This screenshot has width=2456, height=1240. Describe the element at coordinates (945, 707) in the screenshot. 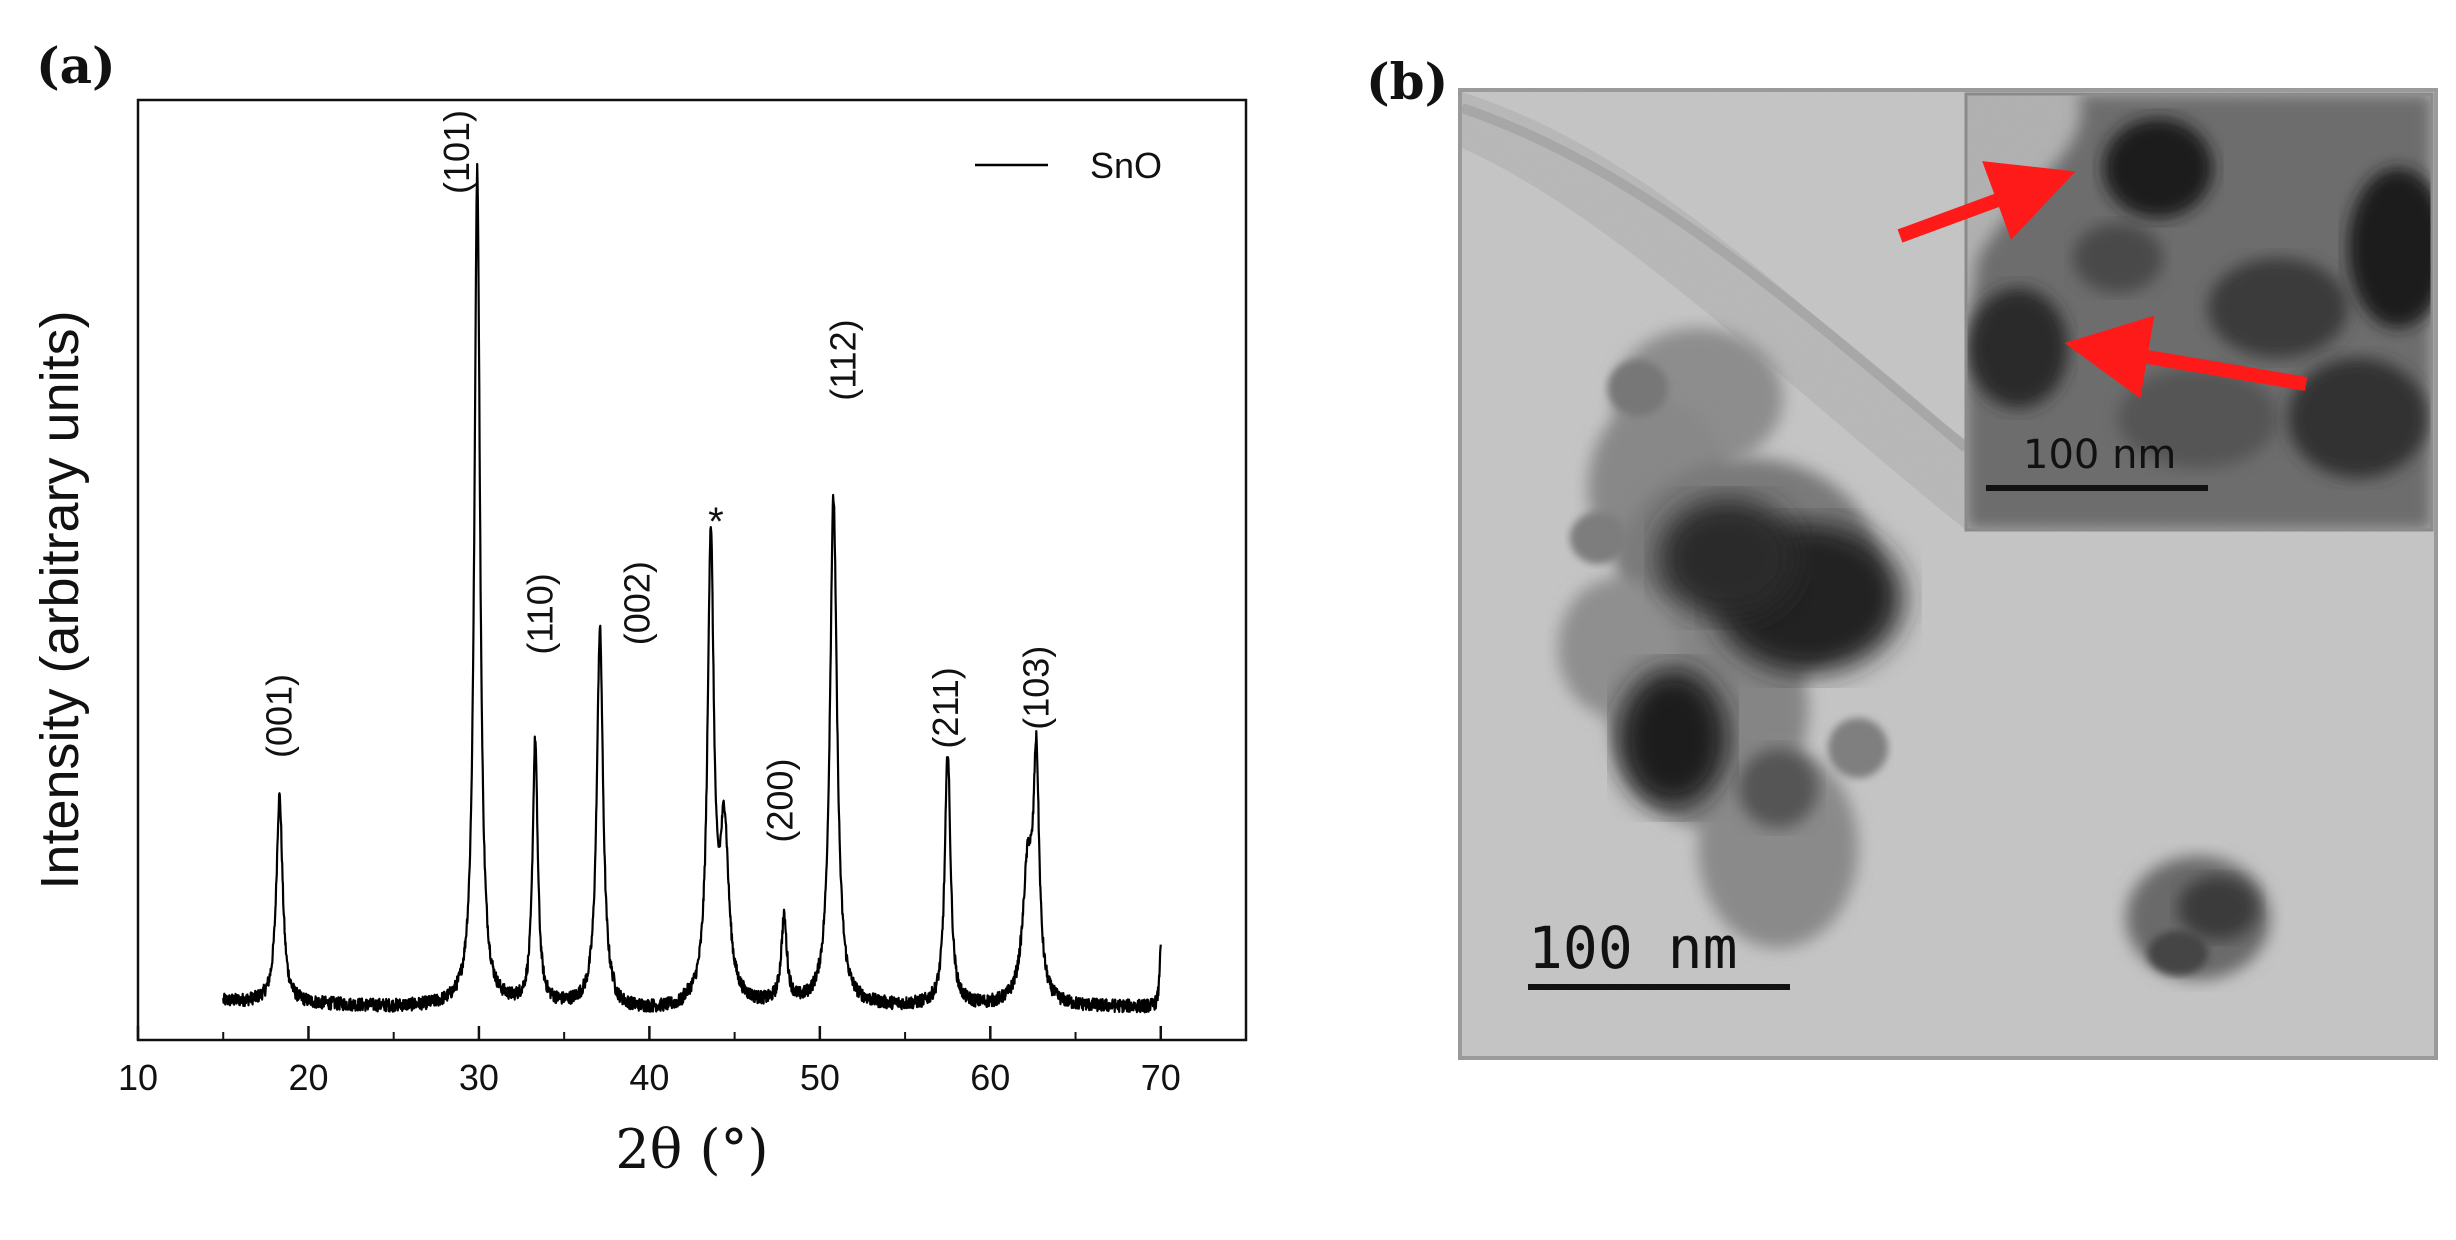

I see `peak-annotation: (211)` at that location.